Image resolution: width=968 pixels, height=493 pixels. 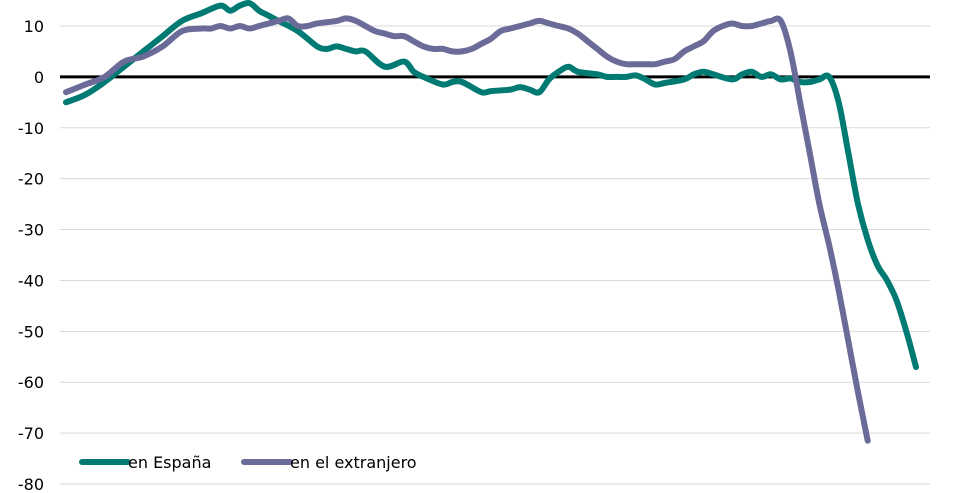 I want to click on y-tick-label: -70, so click(x=31, y=433).